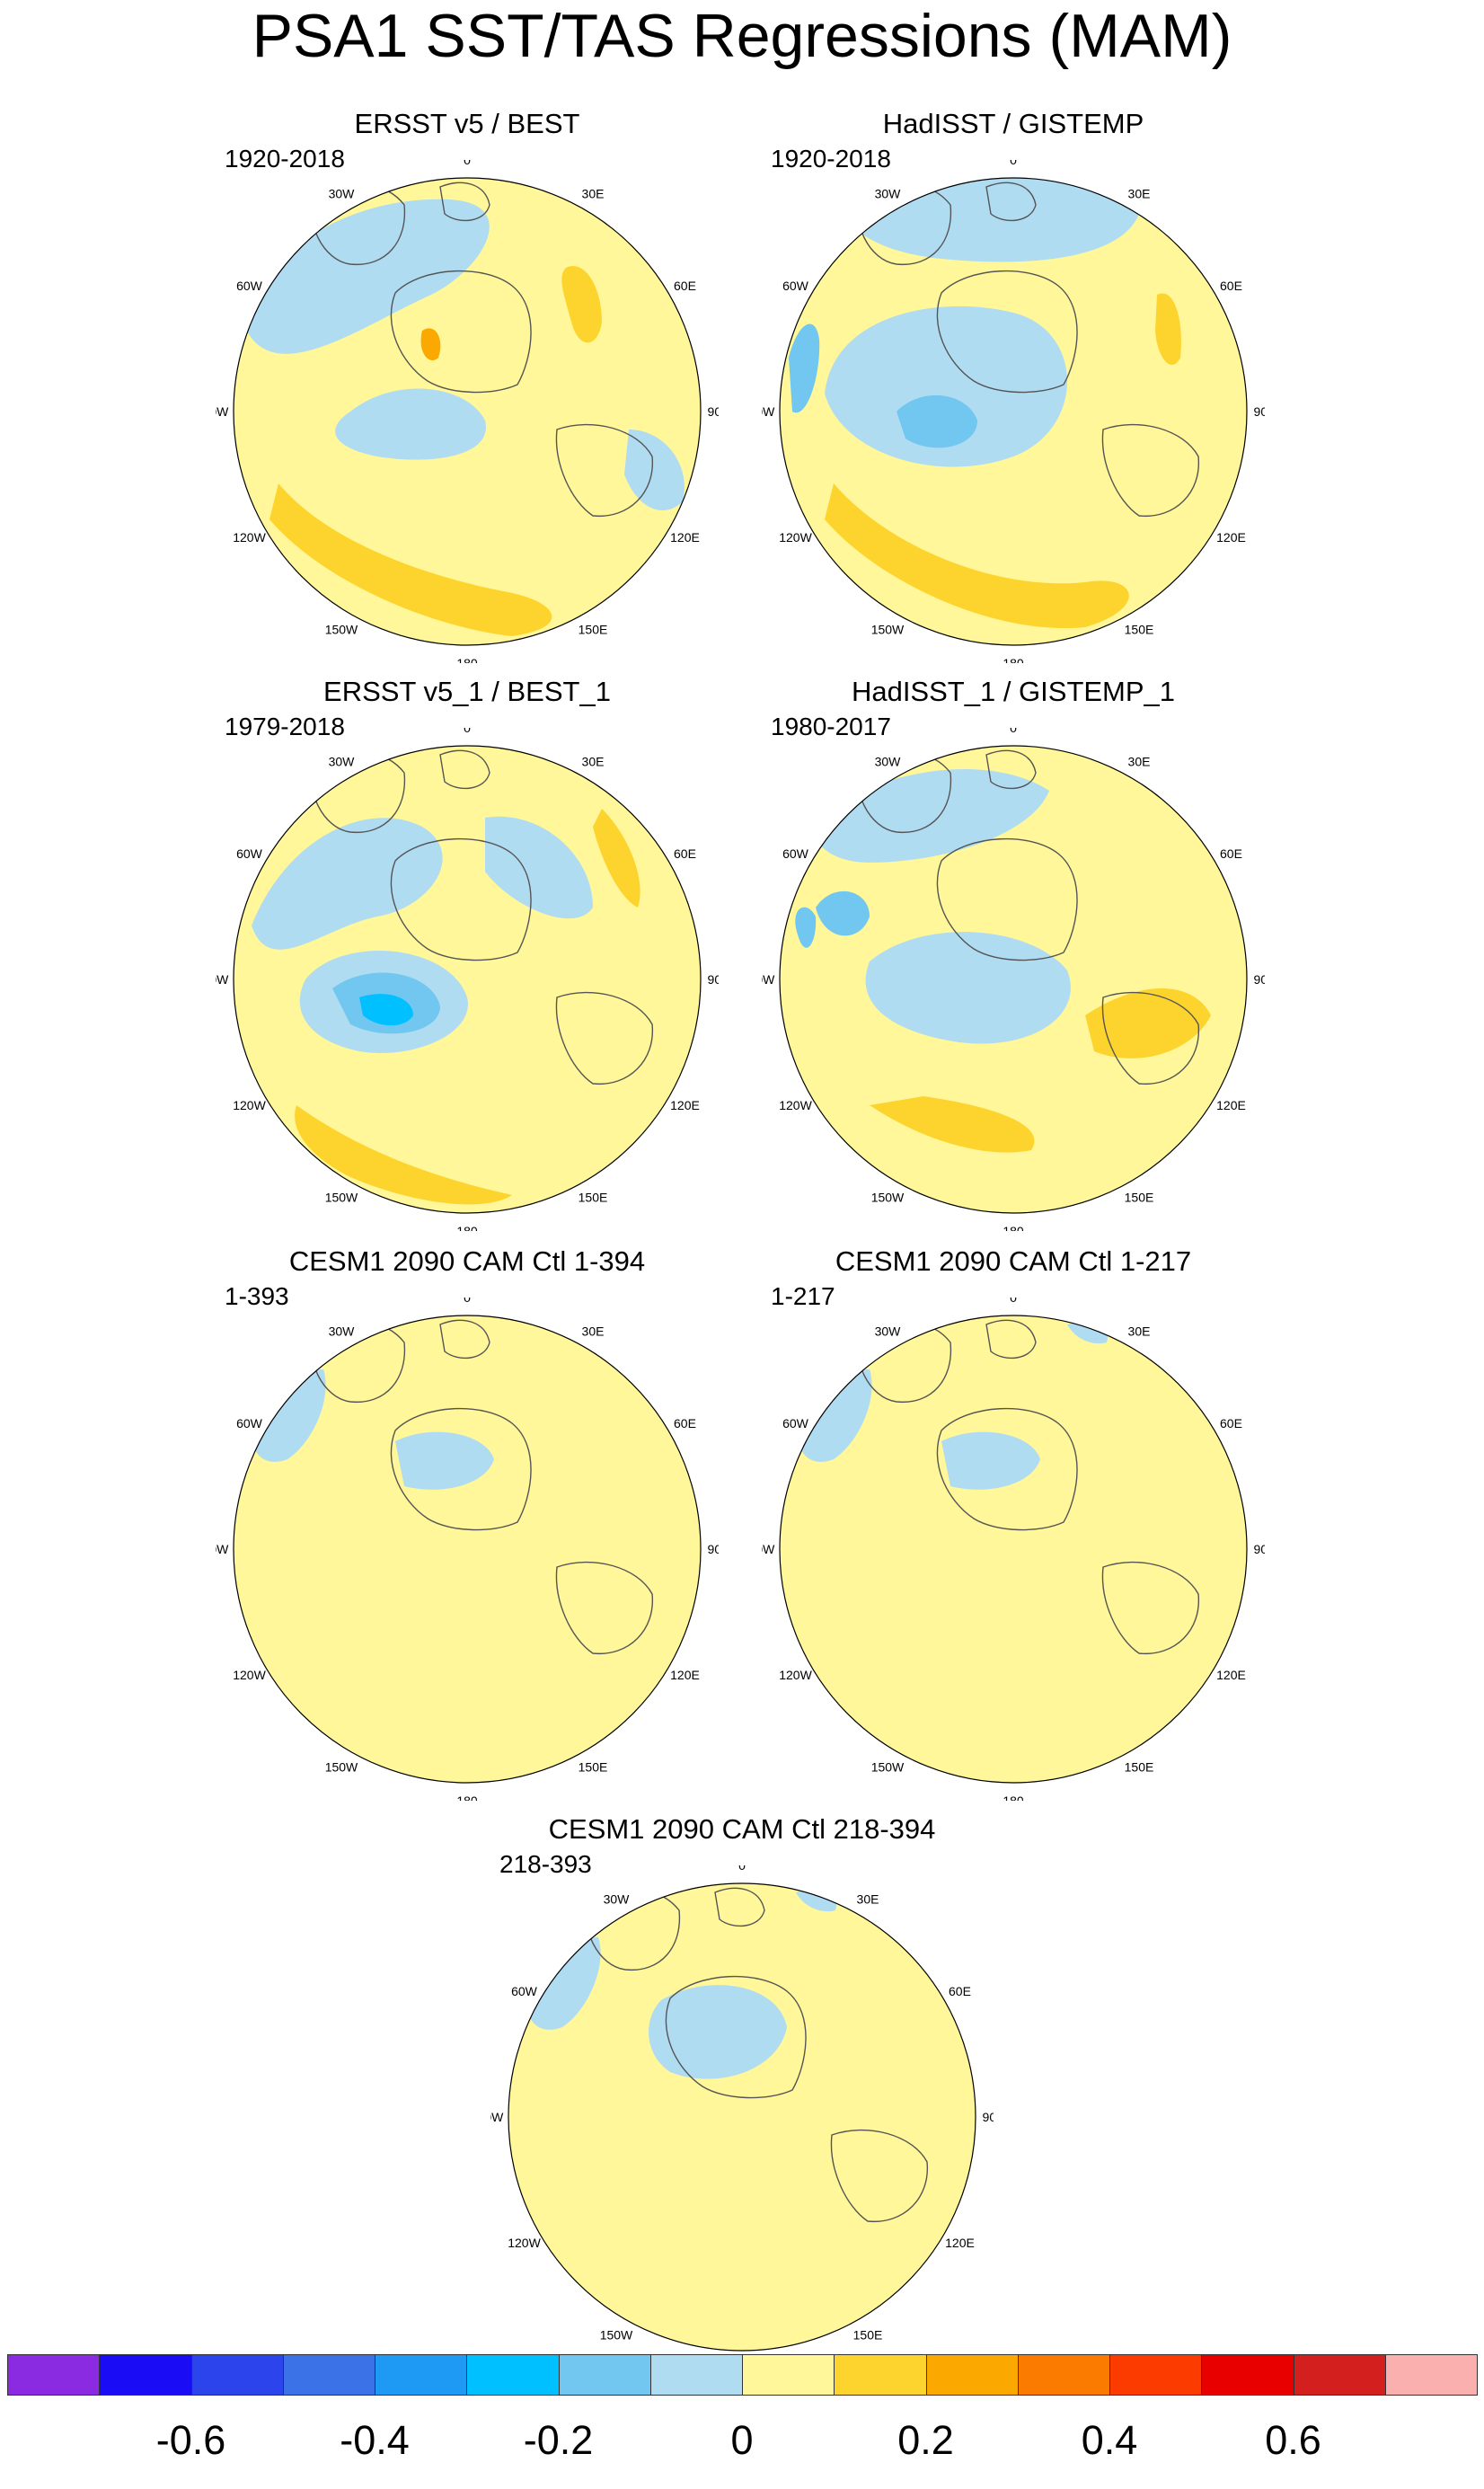 The width and height of the screenshot is (1484, 2489). I want to click on panel-title: ERSST v5_1 / BEST_1, so click(467, 691).